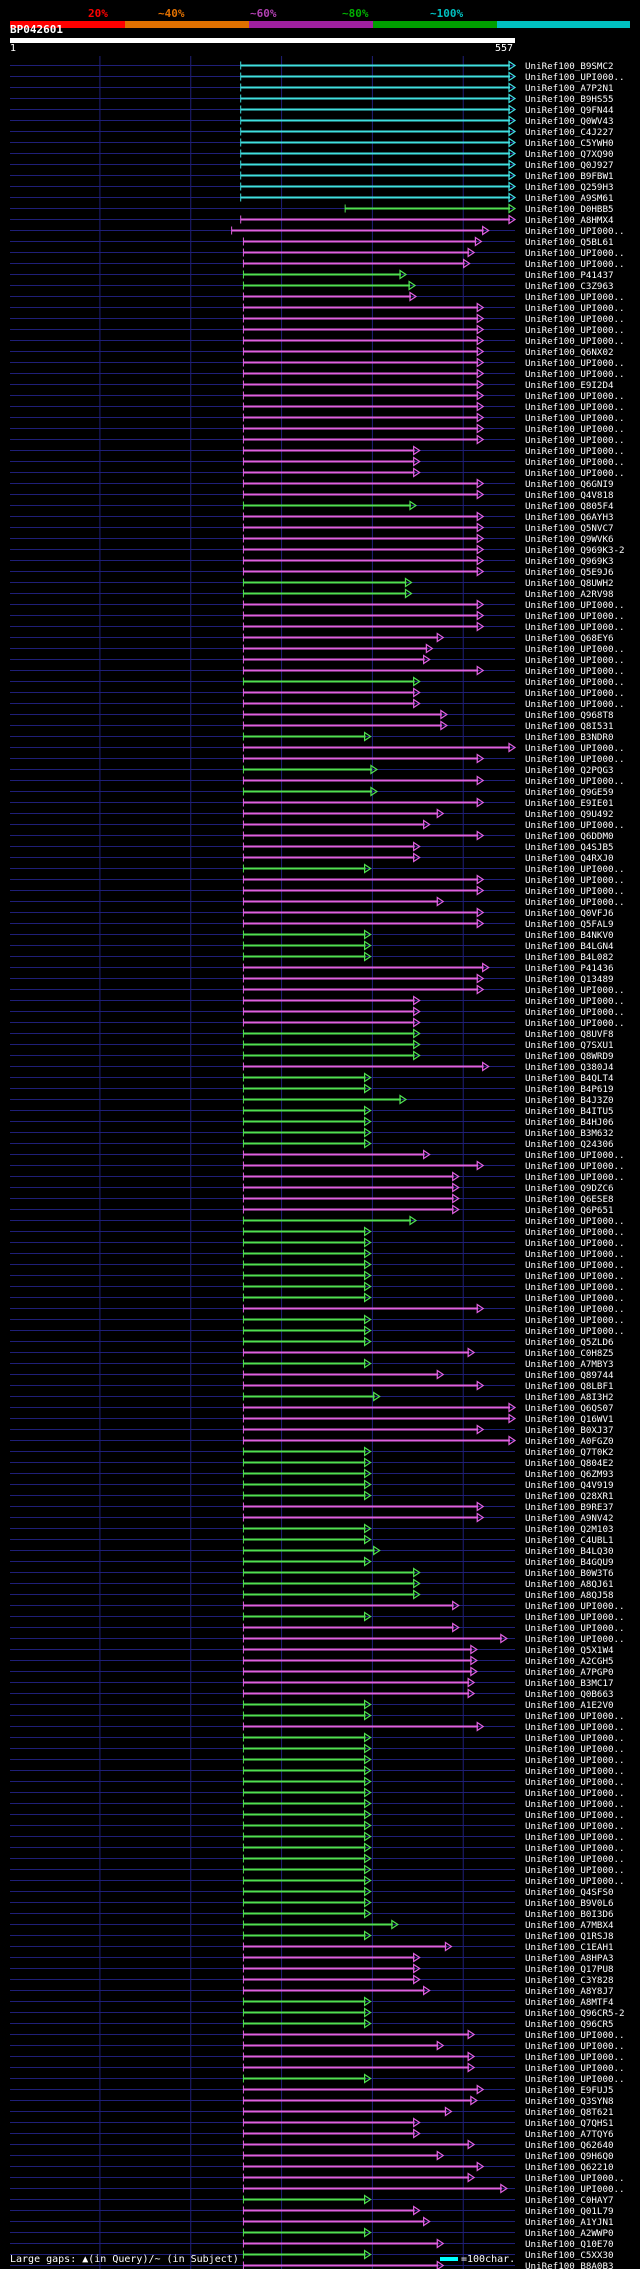 The height and width of the screenshot is (2269, 640). What do you see at coordinates (569, 1672) in the screenshot?
I see `hit-label: UniRef100_A7PGP0` at bounding box center [569, 1672].